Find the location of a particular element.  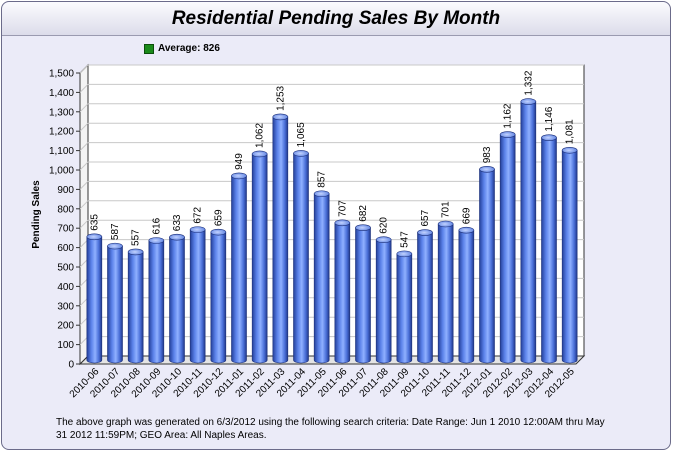

bar-value-label: 1,162 is located at coordinates (508, 115).